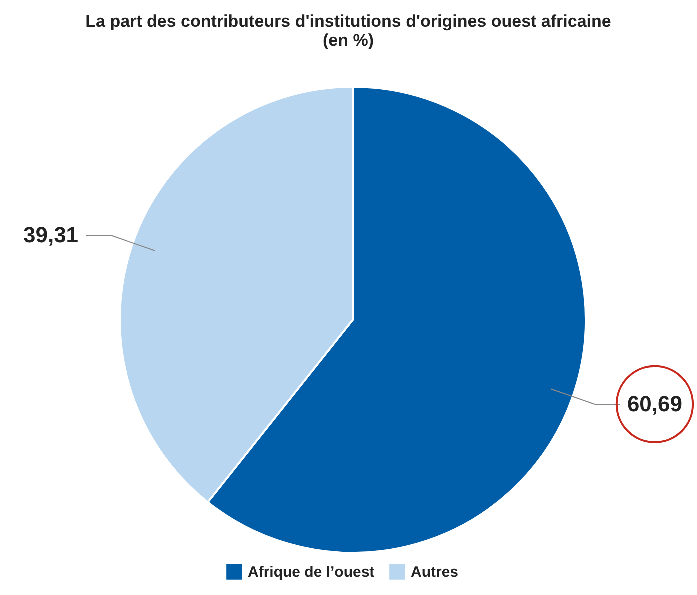 The width and height of the screenshot is (697, 595). What do you see at coordinates (348, 40) in the screenshot?
I see `text: (en %)` at bounding box center [348, 40].